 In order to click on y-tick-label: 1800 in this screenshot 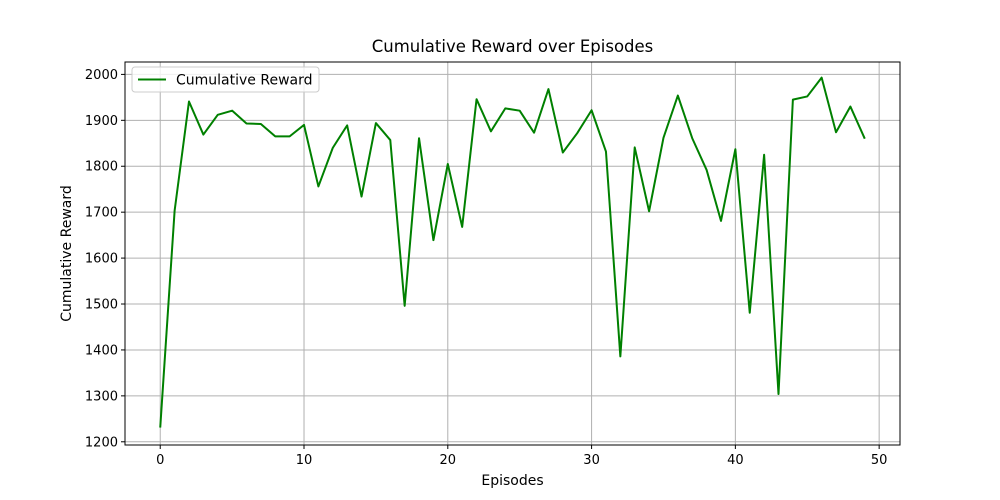, I will do `click(101, 167)`.